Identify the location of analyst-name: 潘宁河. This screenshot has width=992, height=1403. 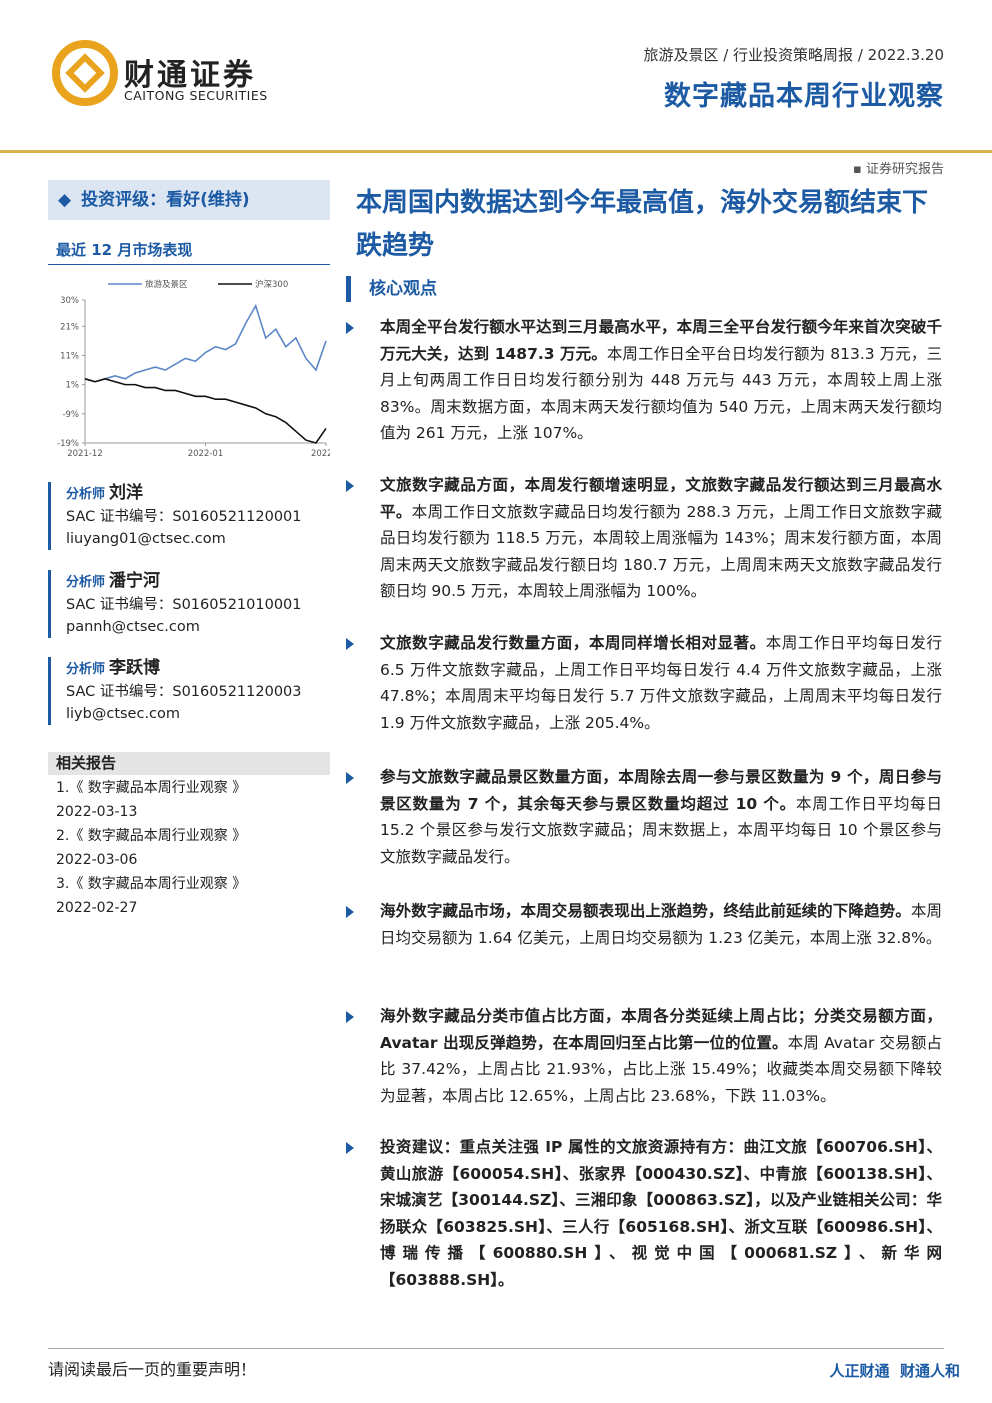
(135, 580).